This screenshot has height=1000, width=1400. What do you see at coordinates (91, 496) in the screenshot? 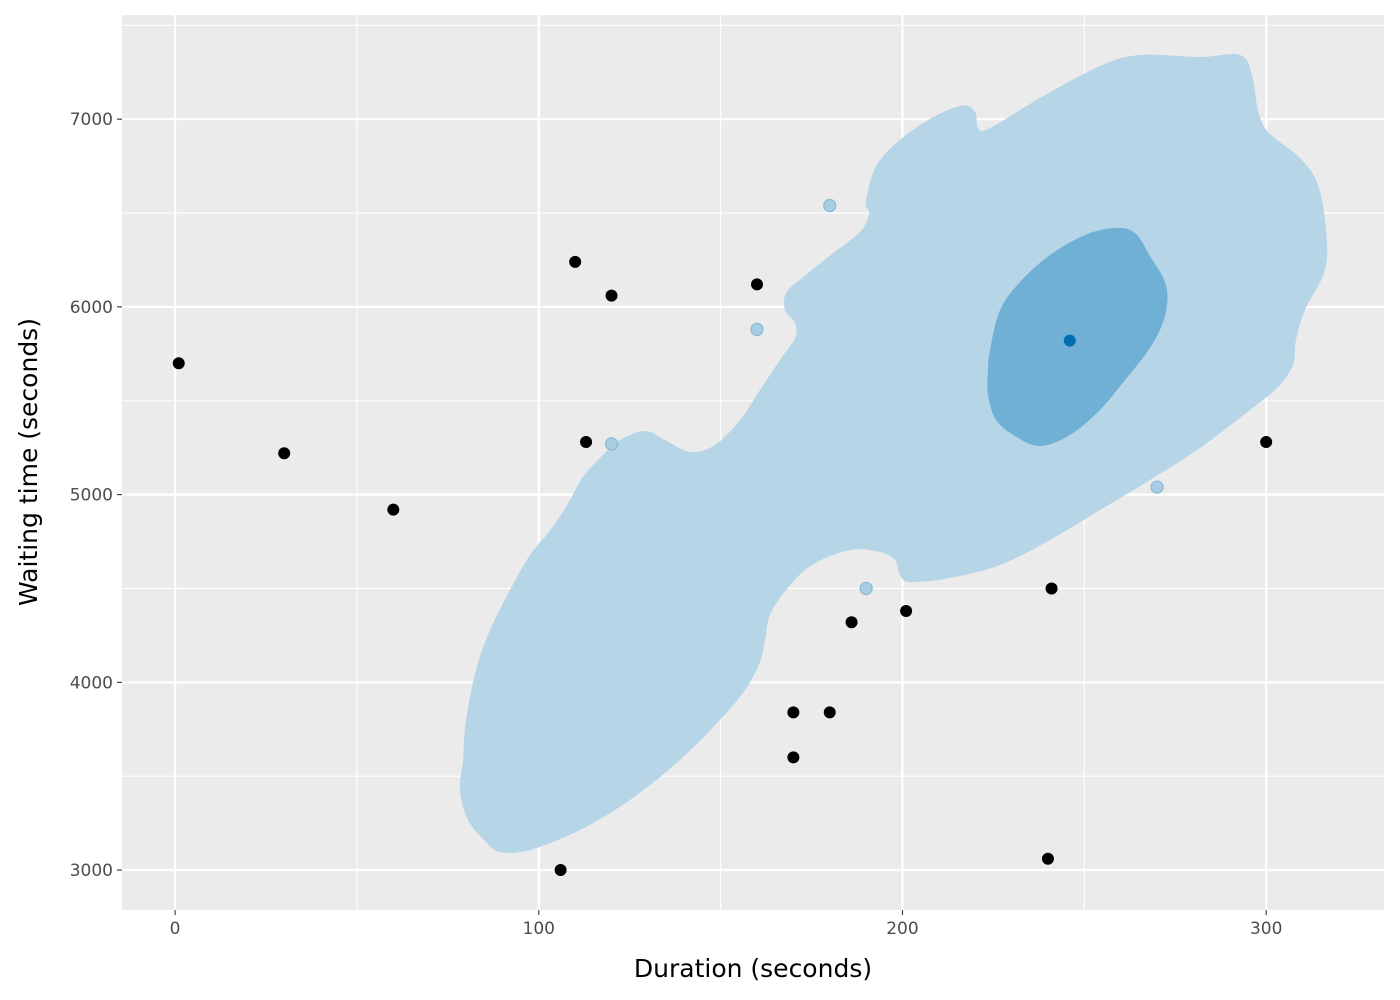
I see `y-tick-label: 5000` at bounding box center [91, 496].